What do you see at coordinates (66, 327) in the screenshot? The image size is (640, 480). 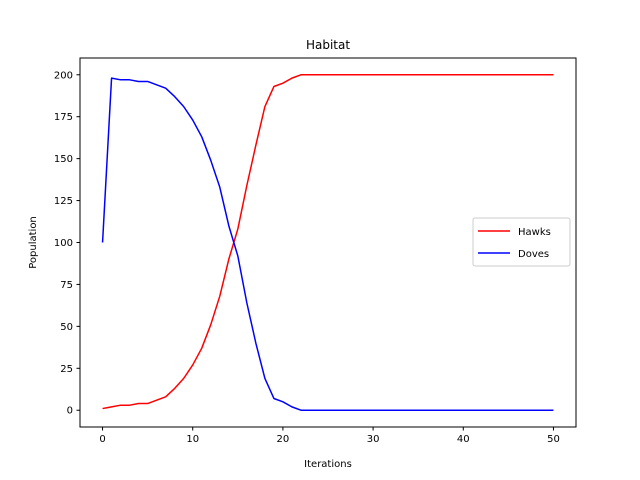 I see `y-tick-label: 50` at bounding box center [66, 327].